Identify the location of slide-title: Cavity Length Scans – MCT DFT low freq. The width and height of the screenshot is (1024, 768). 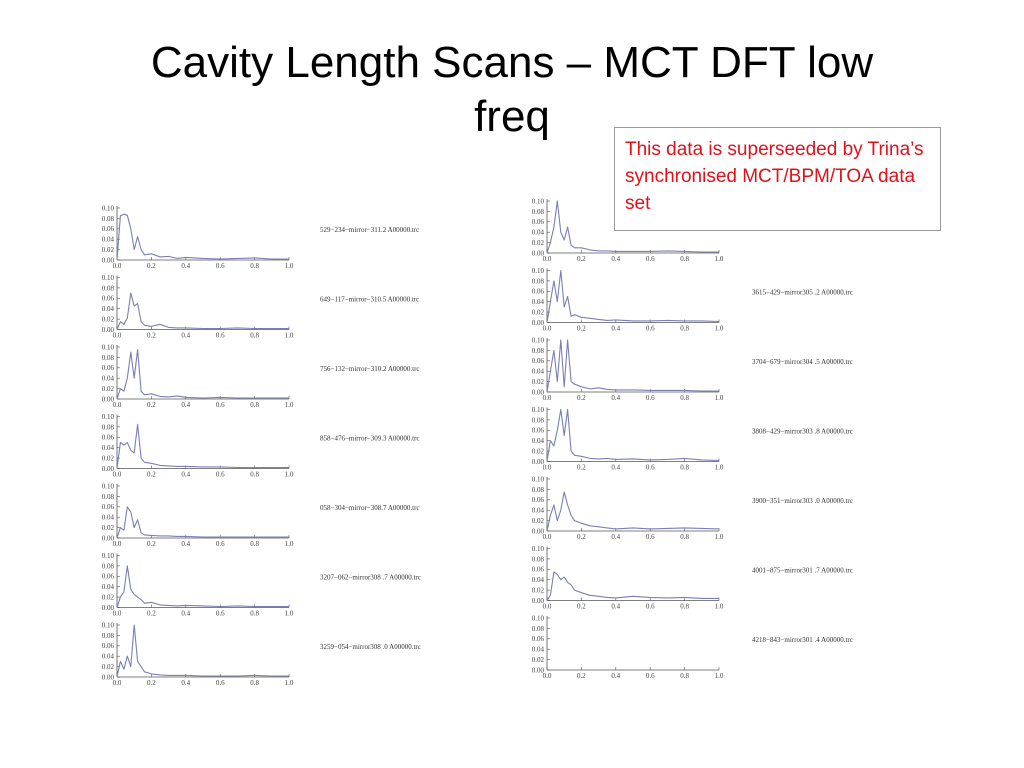
(512, 90).